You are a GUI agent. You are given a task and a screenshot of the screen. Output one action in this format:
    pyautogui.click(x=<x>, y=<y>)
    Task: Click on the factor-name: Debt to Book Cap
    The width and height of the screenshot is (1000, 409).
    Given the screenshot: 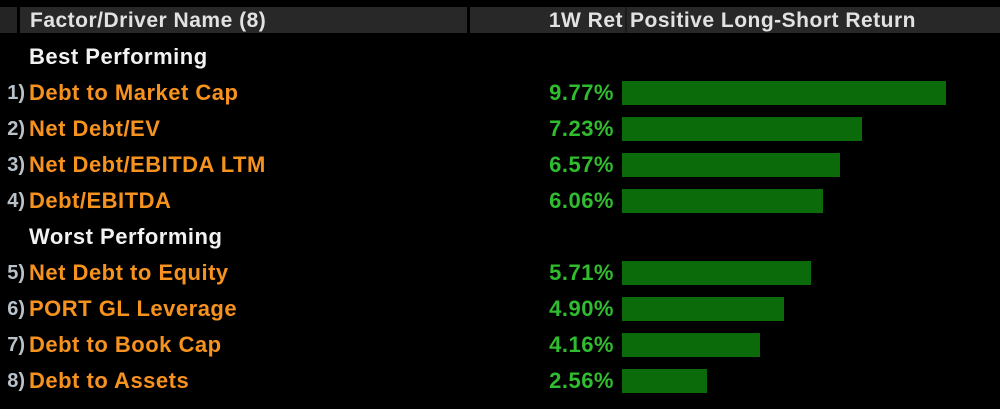 What is the action you would take?
    pyautogui.click(x=125, y=344)
    